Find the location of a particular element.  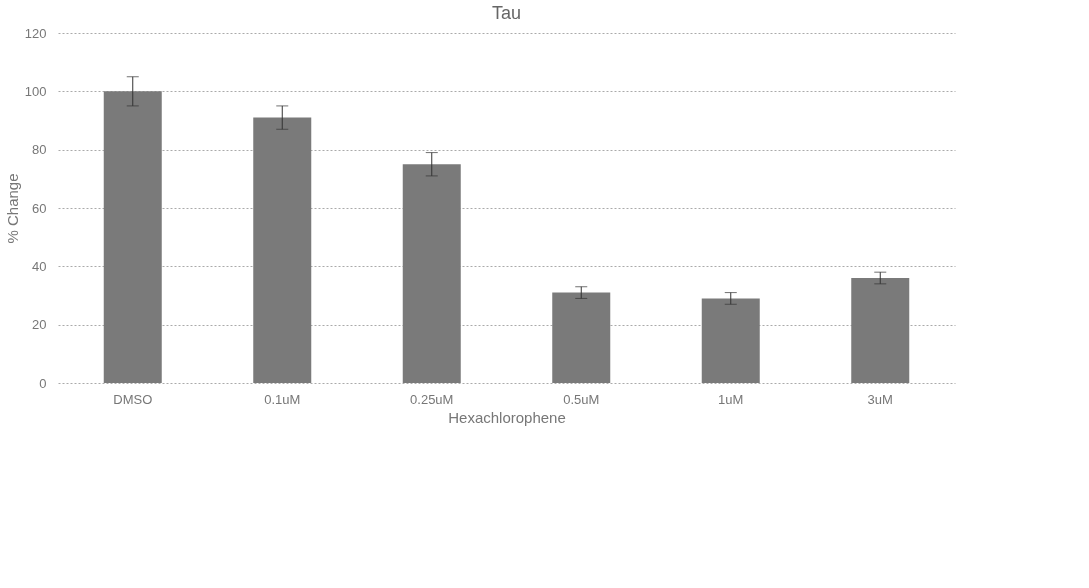

y-tick-label: 40 is located at coordinates (39, 266).